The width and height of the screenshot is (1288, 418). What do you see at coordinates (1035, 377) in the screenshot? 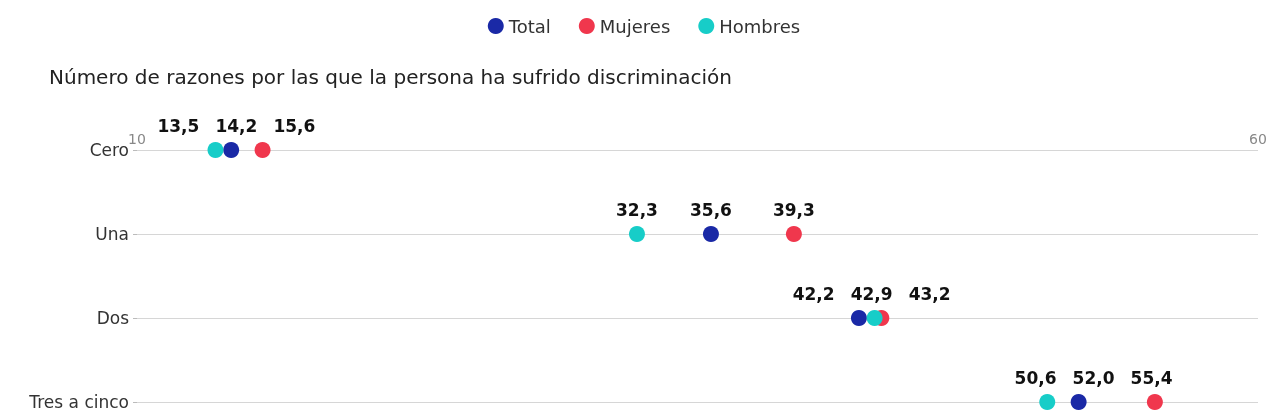
I see `data-label: 50,6` at bounding box center [1035, 377].